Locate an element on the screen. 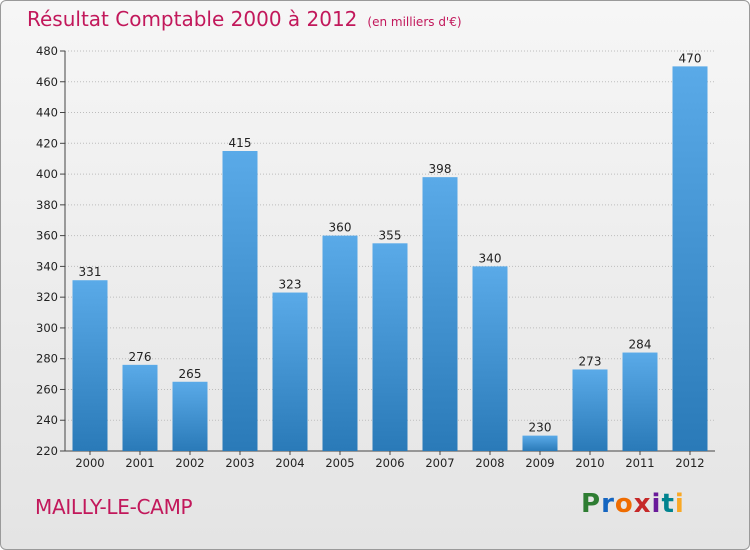  bar-2004 is located at coordinates (290, 371).